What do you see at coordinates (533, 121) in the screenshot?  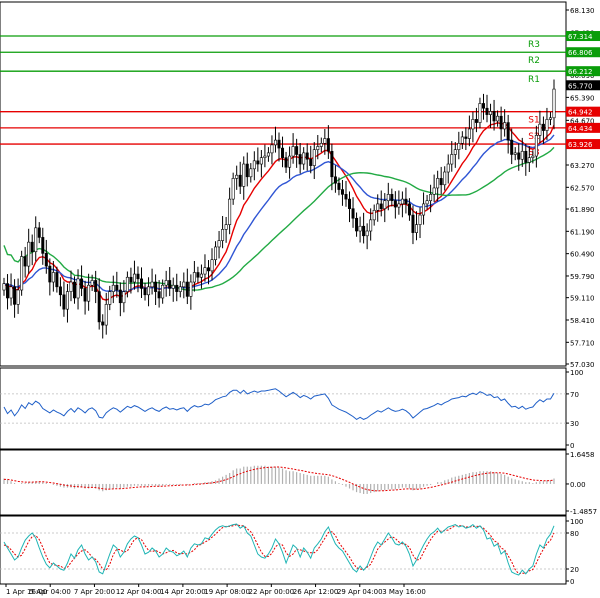 I see `level-name-s1: S1` at bounding box center [533, 121].